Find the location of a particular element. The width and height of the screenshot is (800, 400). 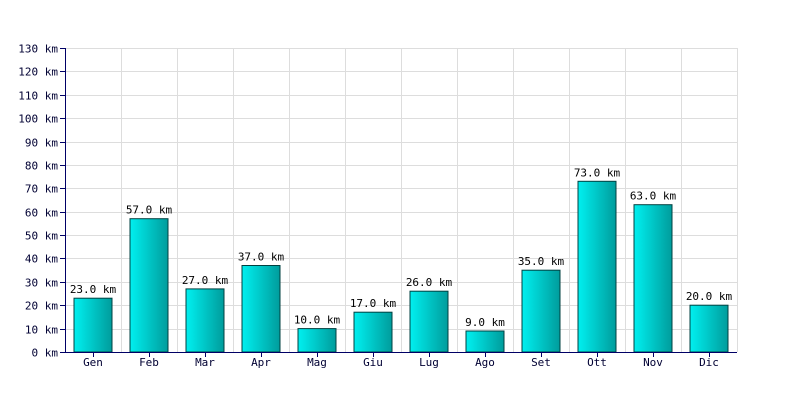

x-category-label: Nov is located at coordinates (653, 362).